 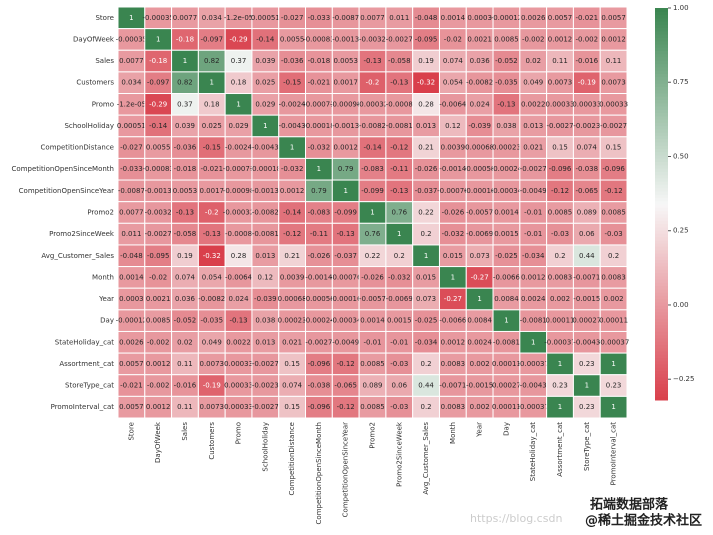 What do you see at coordinates (319, 407) in the screenshot?
I see `cell-label: -0.096` at bounding box center [319, 407].